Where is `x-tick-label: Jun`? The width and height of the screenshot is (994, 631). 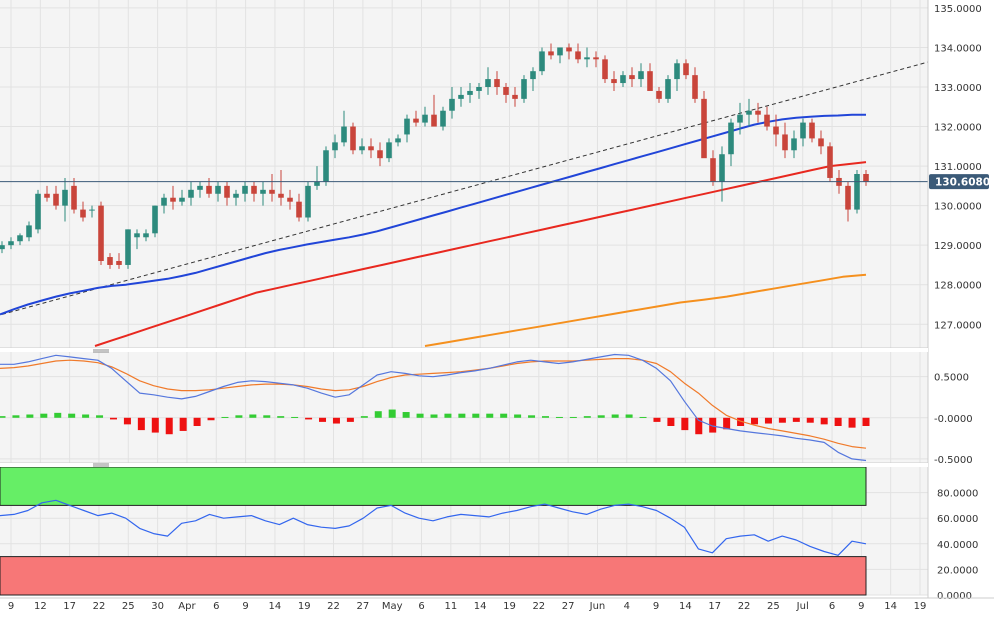 x-tick-label: Jun is located at coordinates (597, 606).